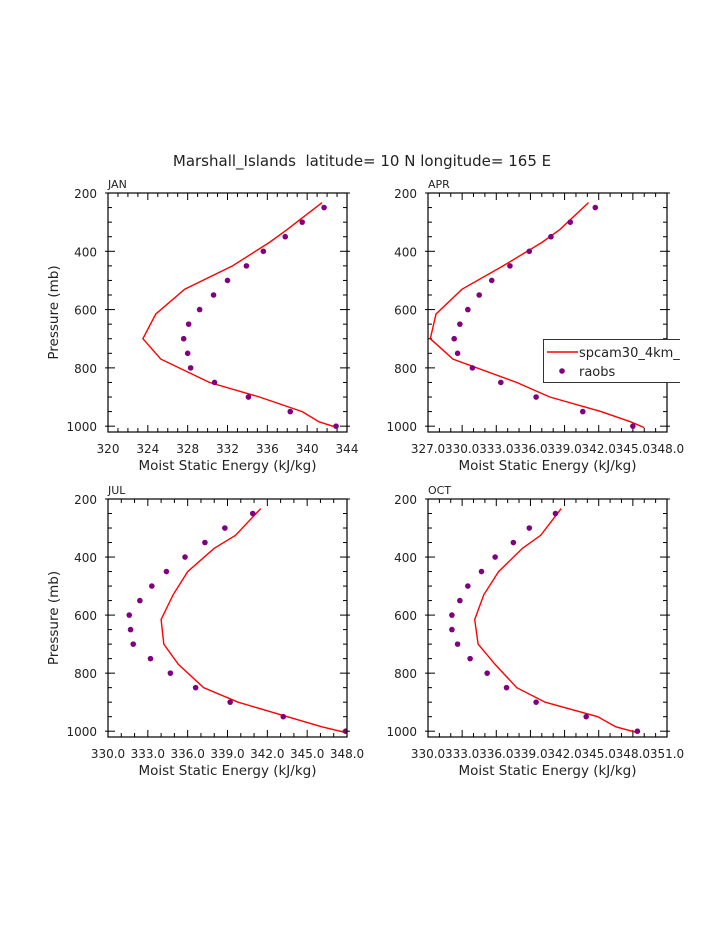  Describe the element at coordinates (116, 490) in the screenshot. I see `panel-label: JUL` at that location.